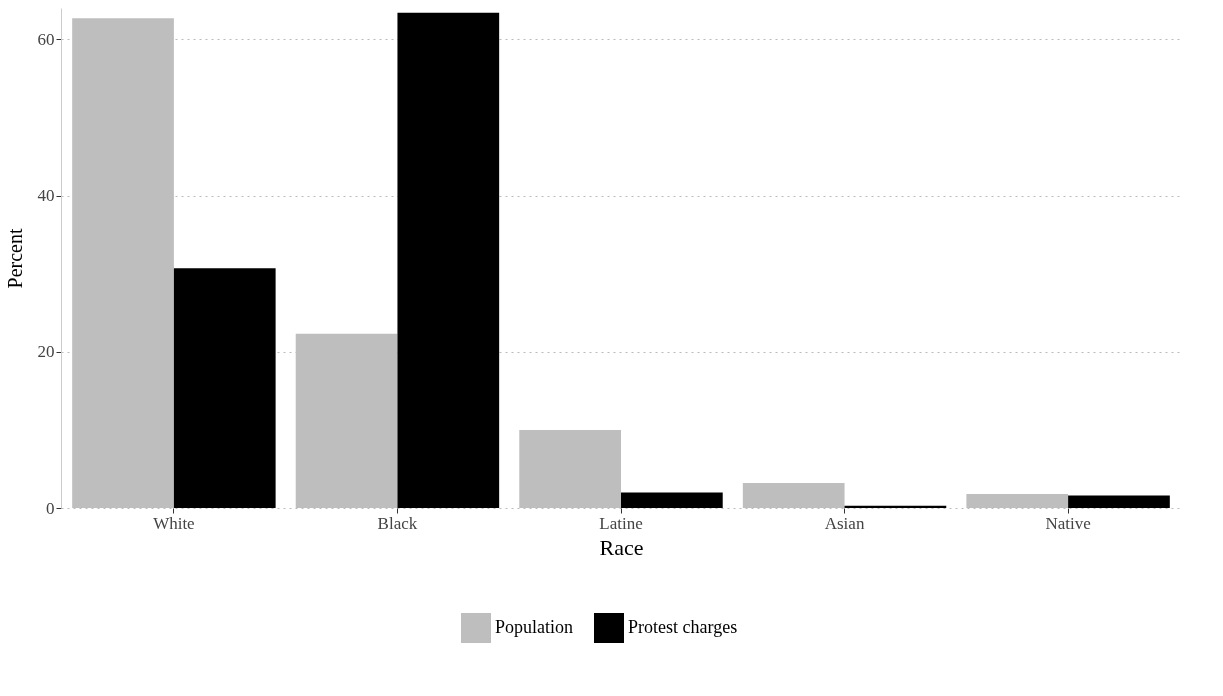 This screenshot has height=696, width=1223. I want to click on x-tick-label: Latine, so click(621, 523).